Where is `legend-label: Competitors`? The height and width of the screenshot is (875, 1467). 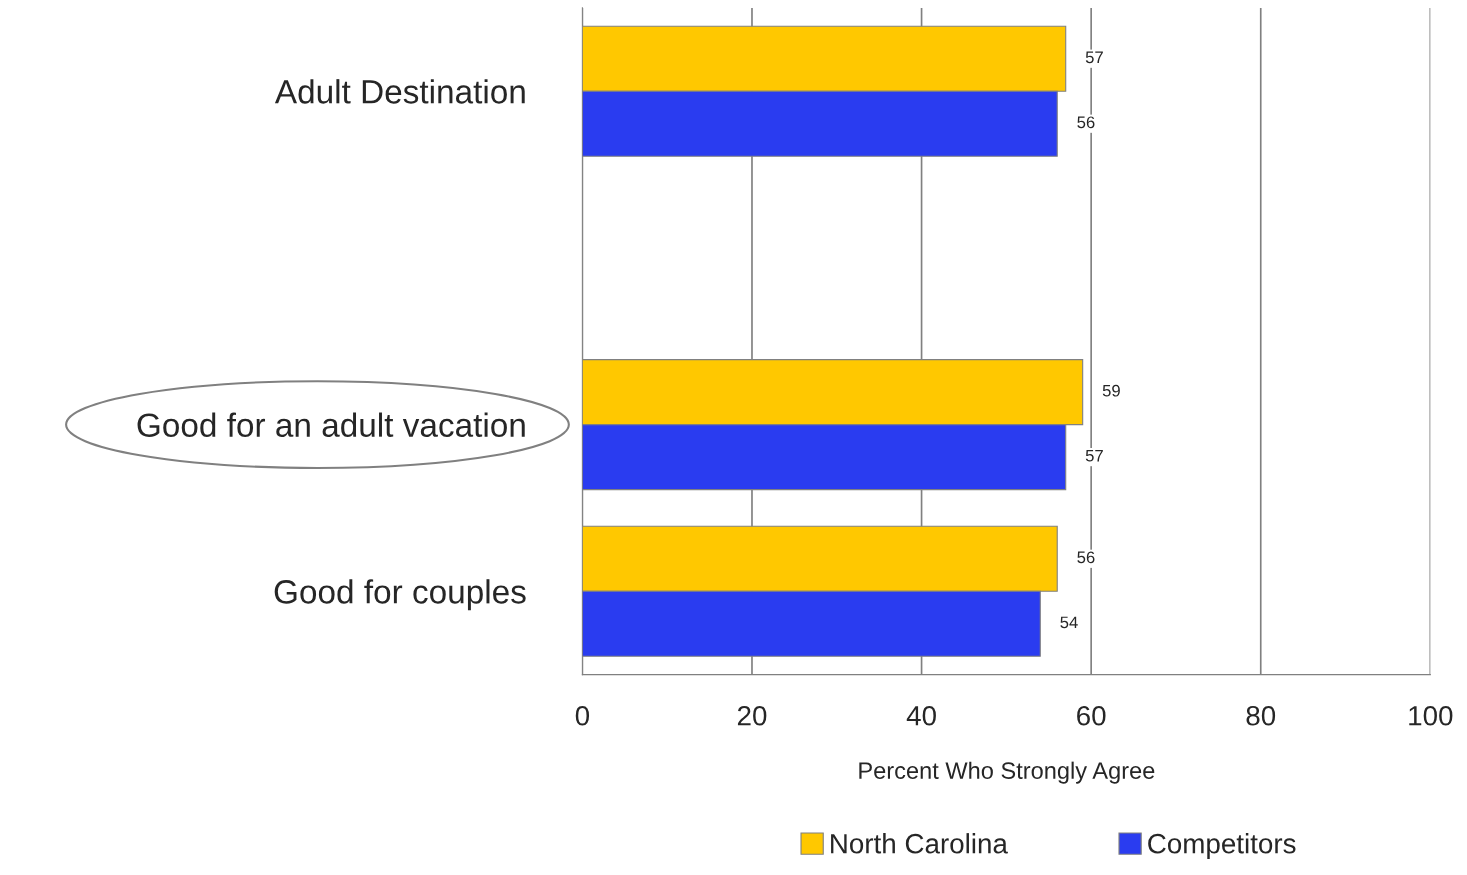 legend-label: Competitors is located at coordinates (1222, 846).